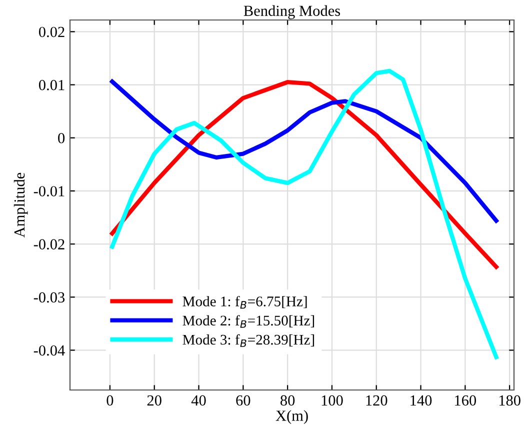 The height and width of the screenshot is (435, 527). I want to click on x-tick-label: 160, so click(465, 400).